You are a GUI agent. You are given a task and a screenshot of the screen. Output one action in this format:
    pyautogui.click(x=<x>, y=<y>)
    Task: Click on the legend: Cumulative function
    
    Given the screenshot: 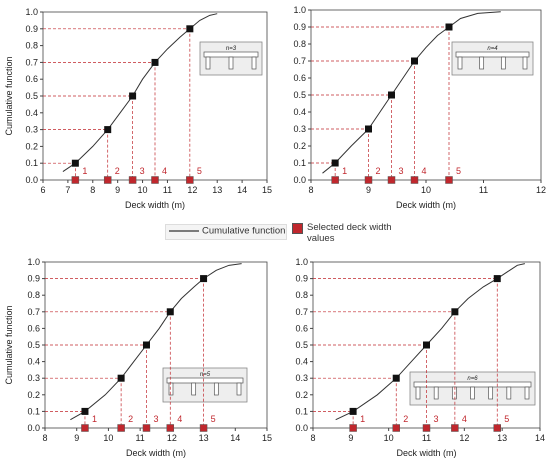 What is the action you would take?
    pyautogui.click(x=226, y=232)
    